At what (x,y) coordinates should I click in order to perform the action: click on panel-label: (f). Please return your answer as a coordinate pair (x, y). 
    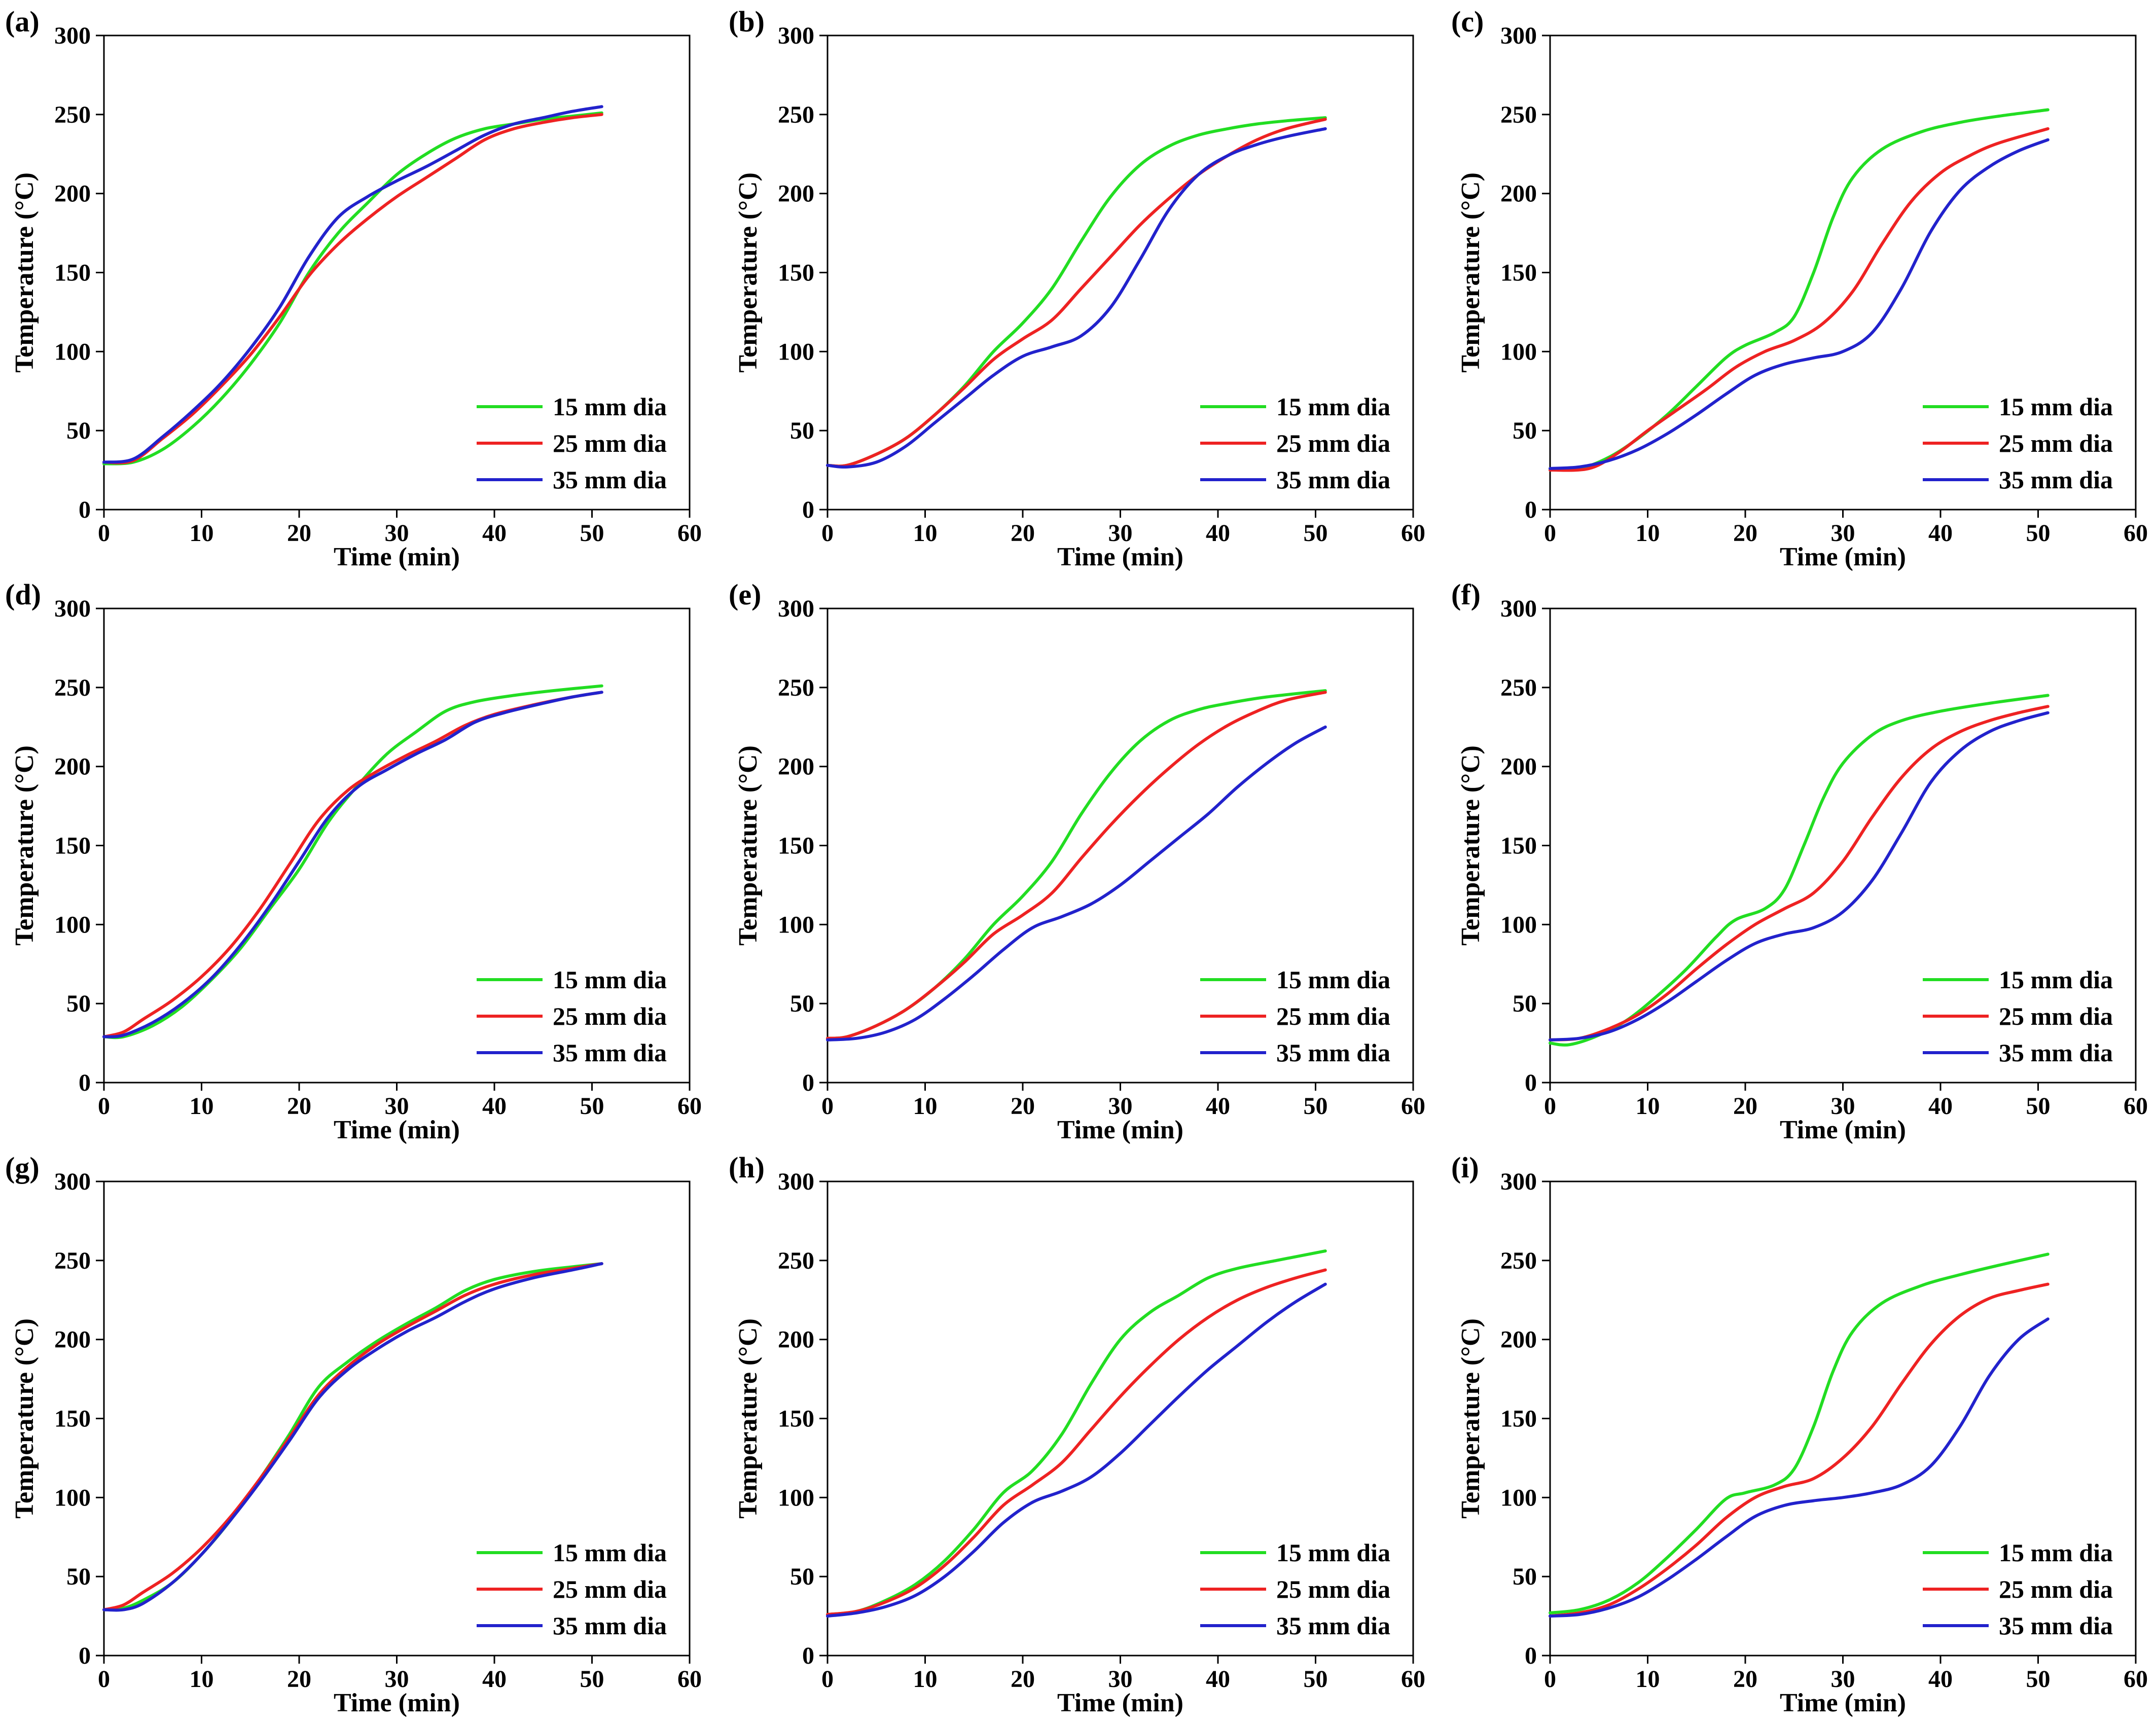
    Looking at the image, I should click on (1466, 594).